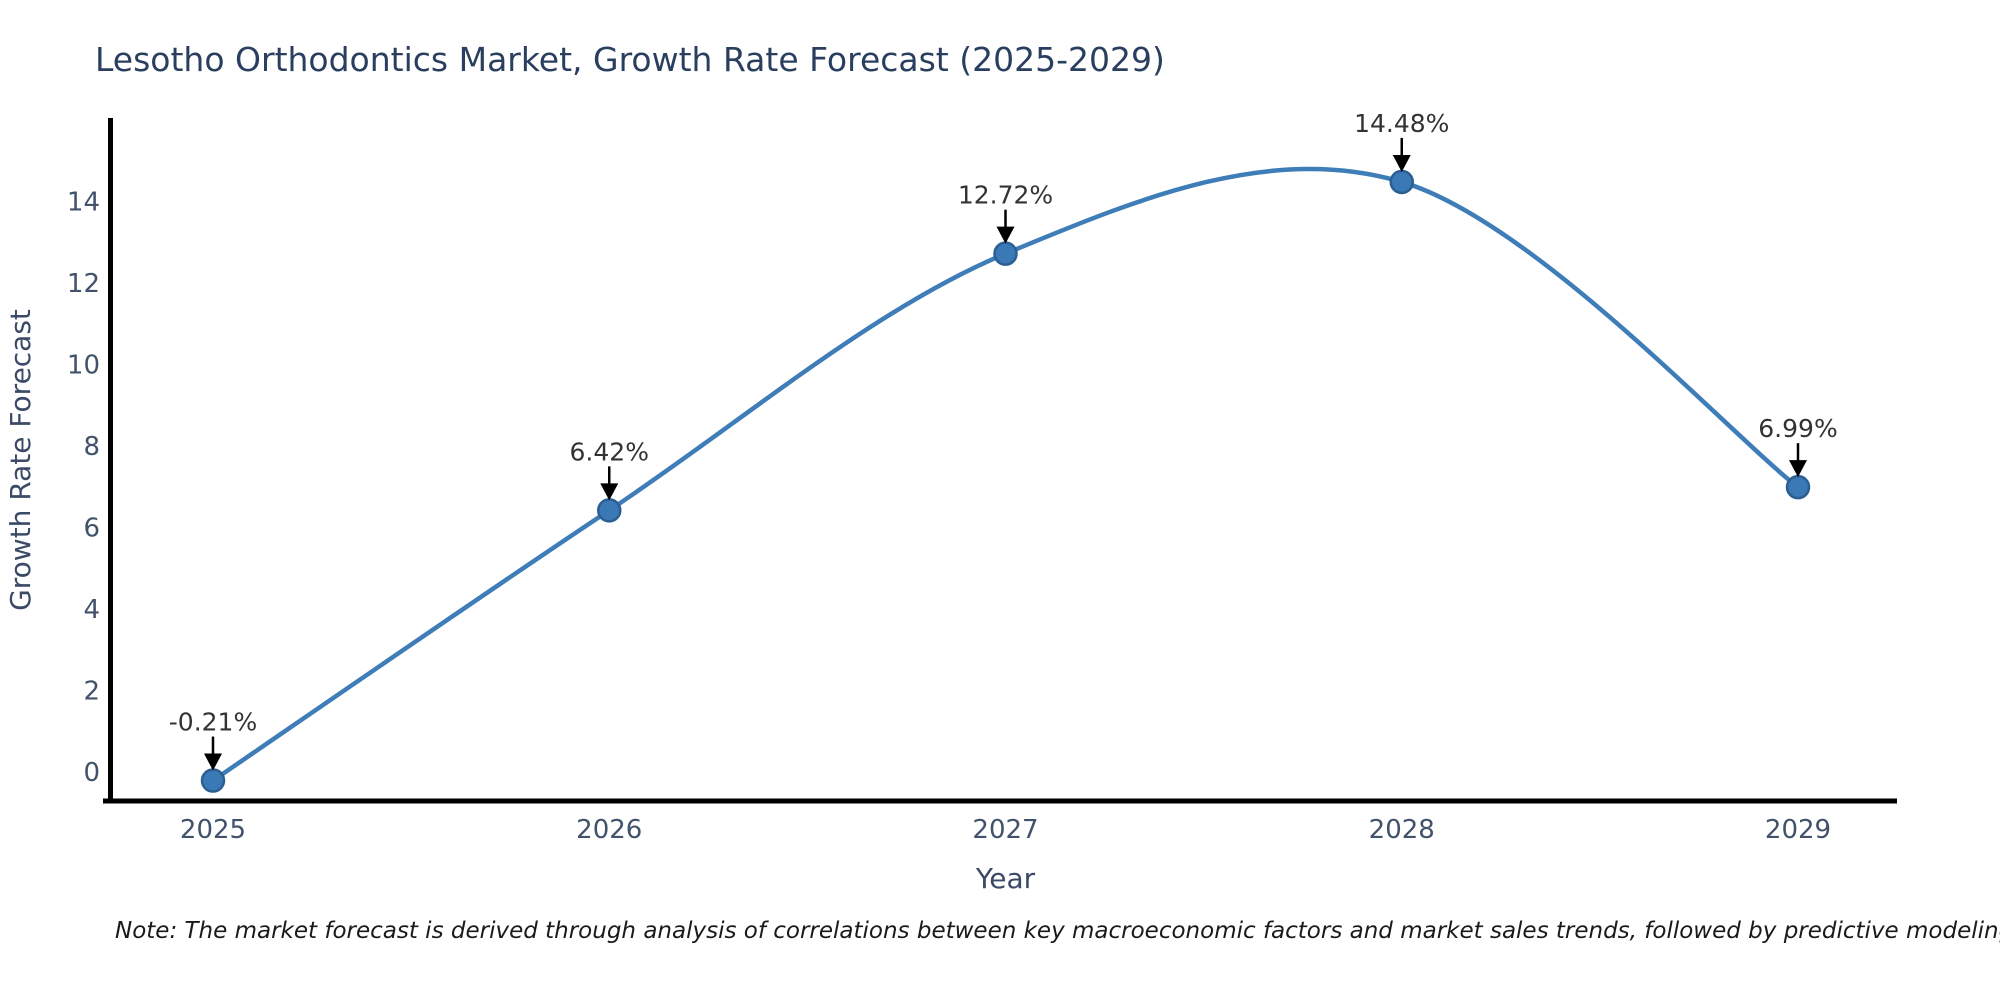  I want to click on data-point-2025, so click(213, 780).